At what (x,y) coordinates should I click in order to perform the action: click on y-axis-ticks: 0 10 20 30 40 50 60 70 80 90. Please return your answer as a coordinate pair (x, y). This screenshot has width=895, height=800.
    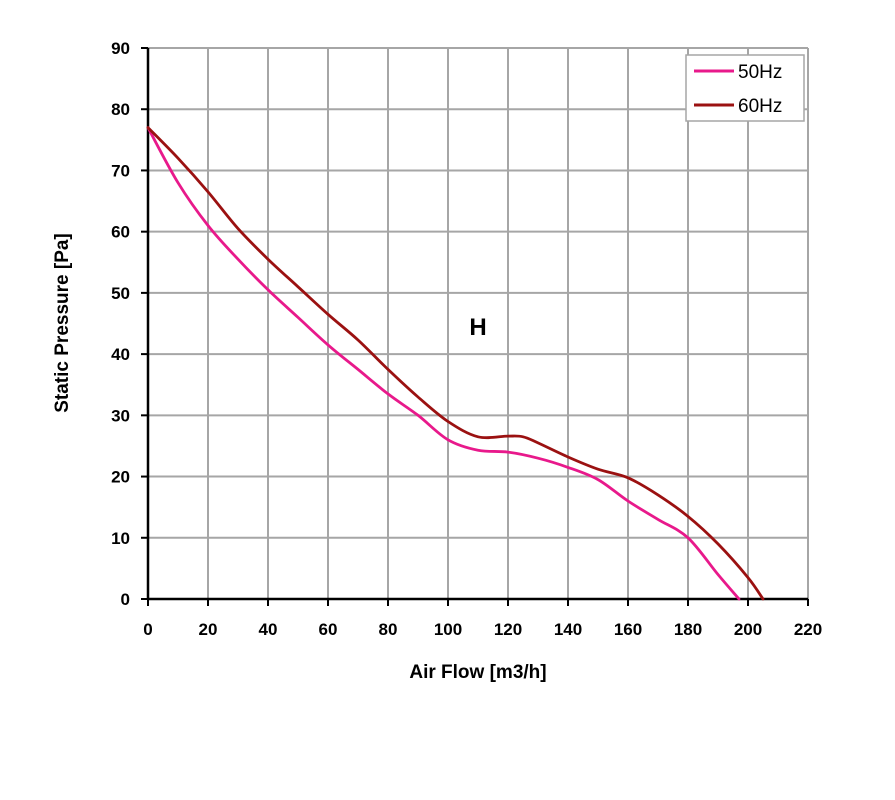
    Looking at the image, I should click on (129, 324).